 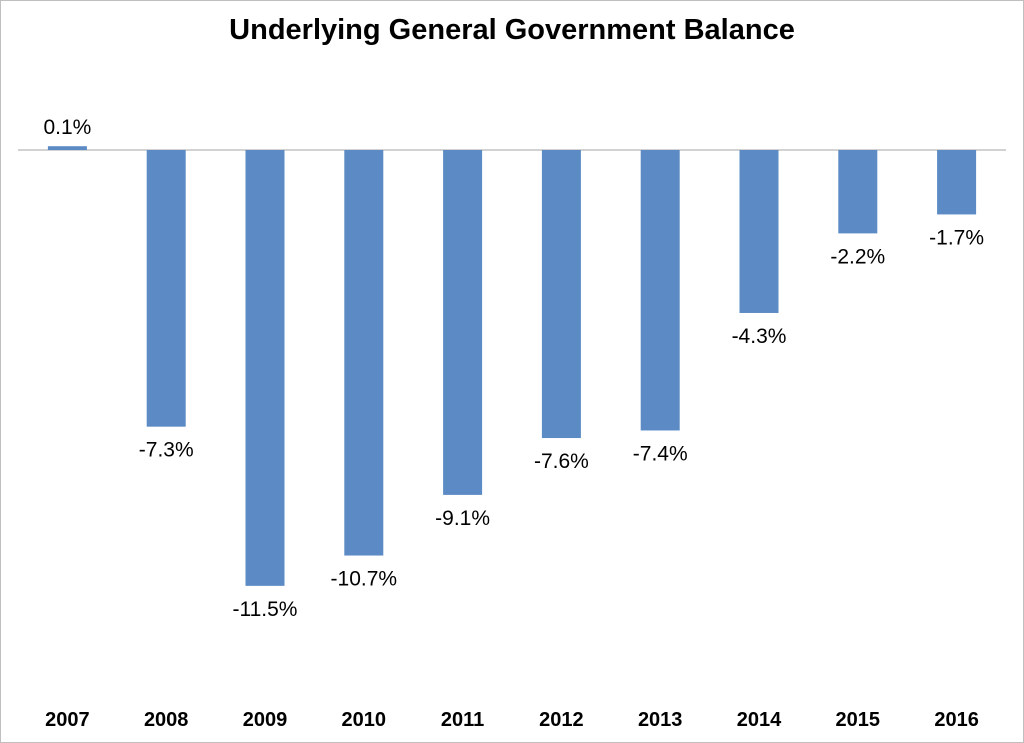 I want to click on data-label-2008: -7.3%, so click(x=166, y=450).